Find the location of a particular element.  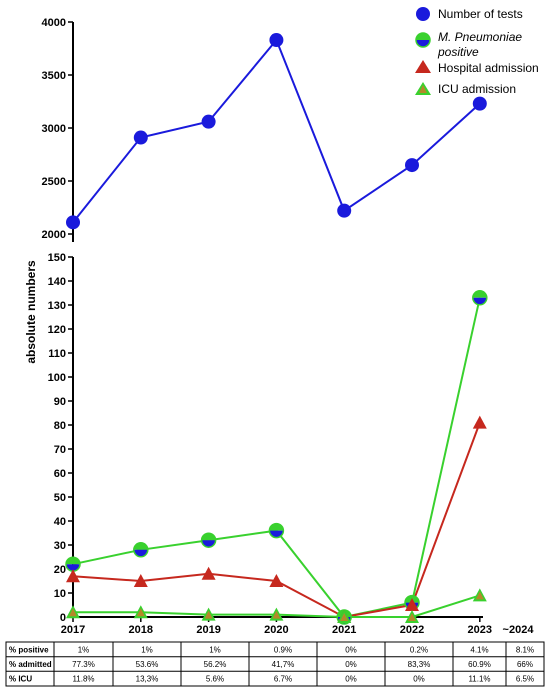

legend-item-positive: M. Pneumoniae positive is located at coordinates (468, 44).